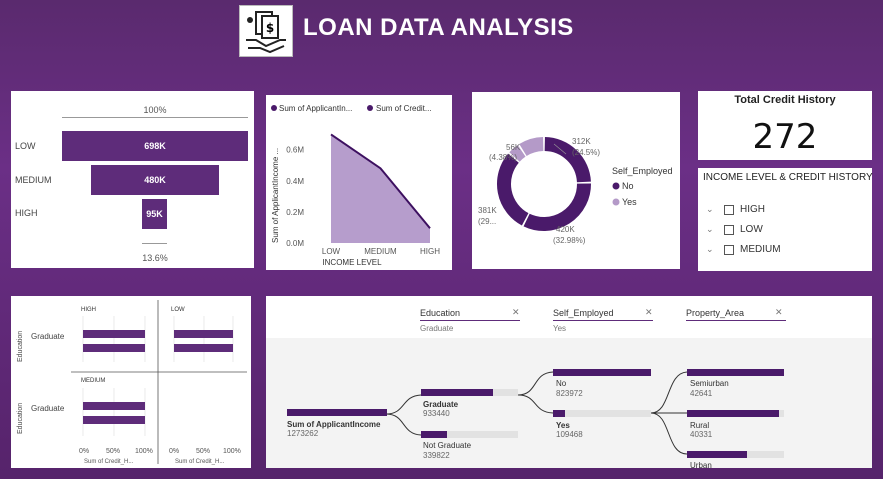  What do you see at coordinates (709, 383) in the screenshot?
I see `decomp-semiurban-label: Semiurban` at bounding box center [709, 383].